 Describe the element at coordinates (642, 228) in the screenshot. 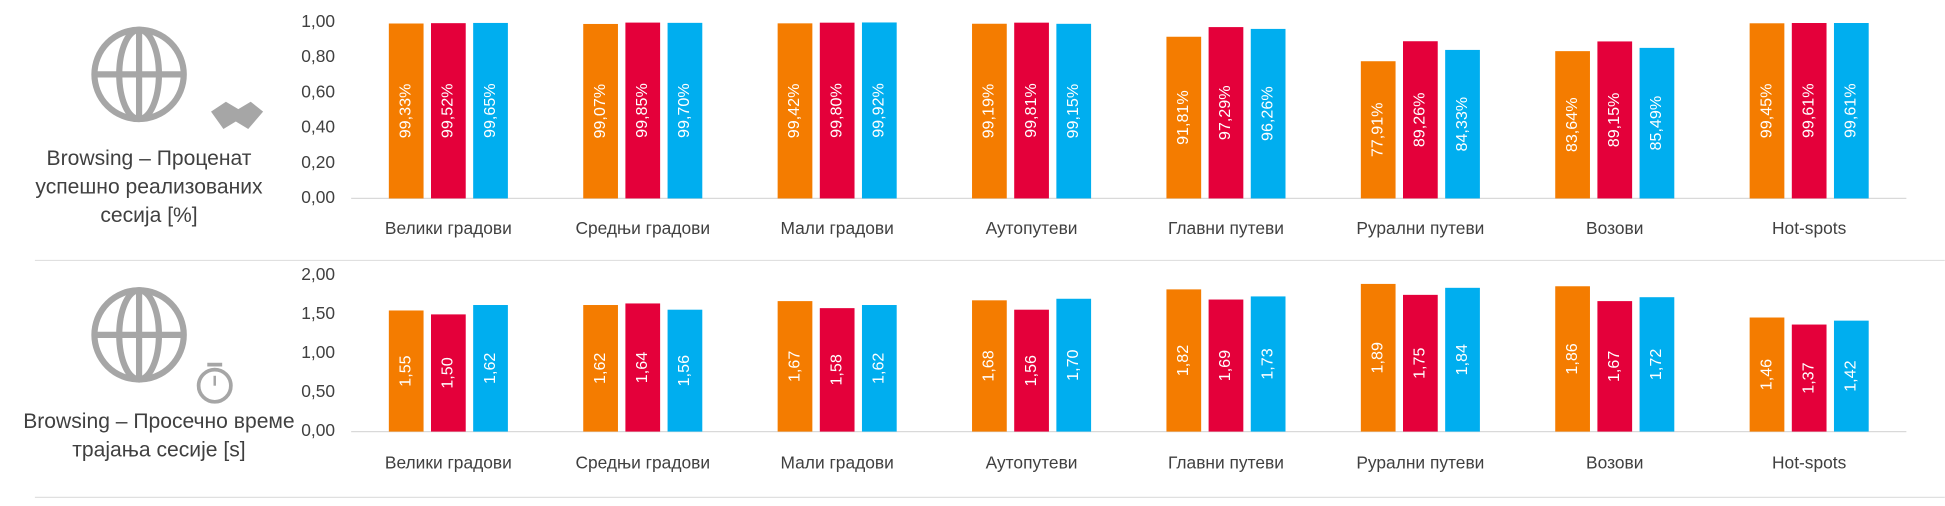

I see `x-tick-label: Средњи градови` at that location.